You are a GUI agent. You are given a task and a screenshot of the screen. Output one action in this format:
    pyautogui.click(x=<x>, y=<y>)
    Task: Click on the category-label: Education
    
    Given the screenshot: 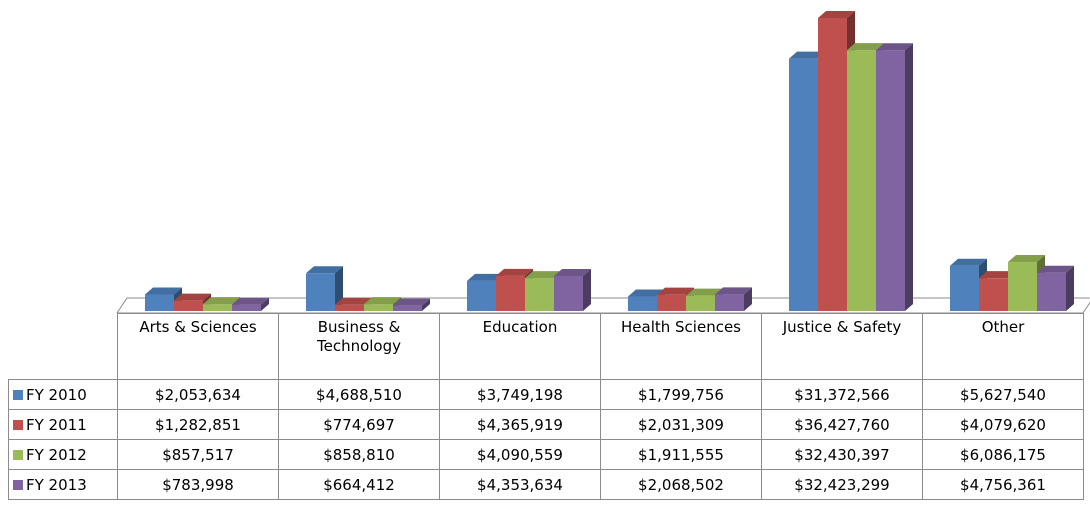 What is the action you would take?
    pyautogui.click(x=520, y=346)
    